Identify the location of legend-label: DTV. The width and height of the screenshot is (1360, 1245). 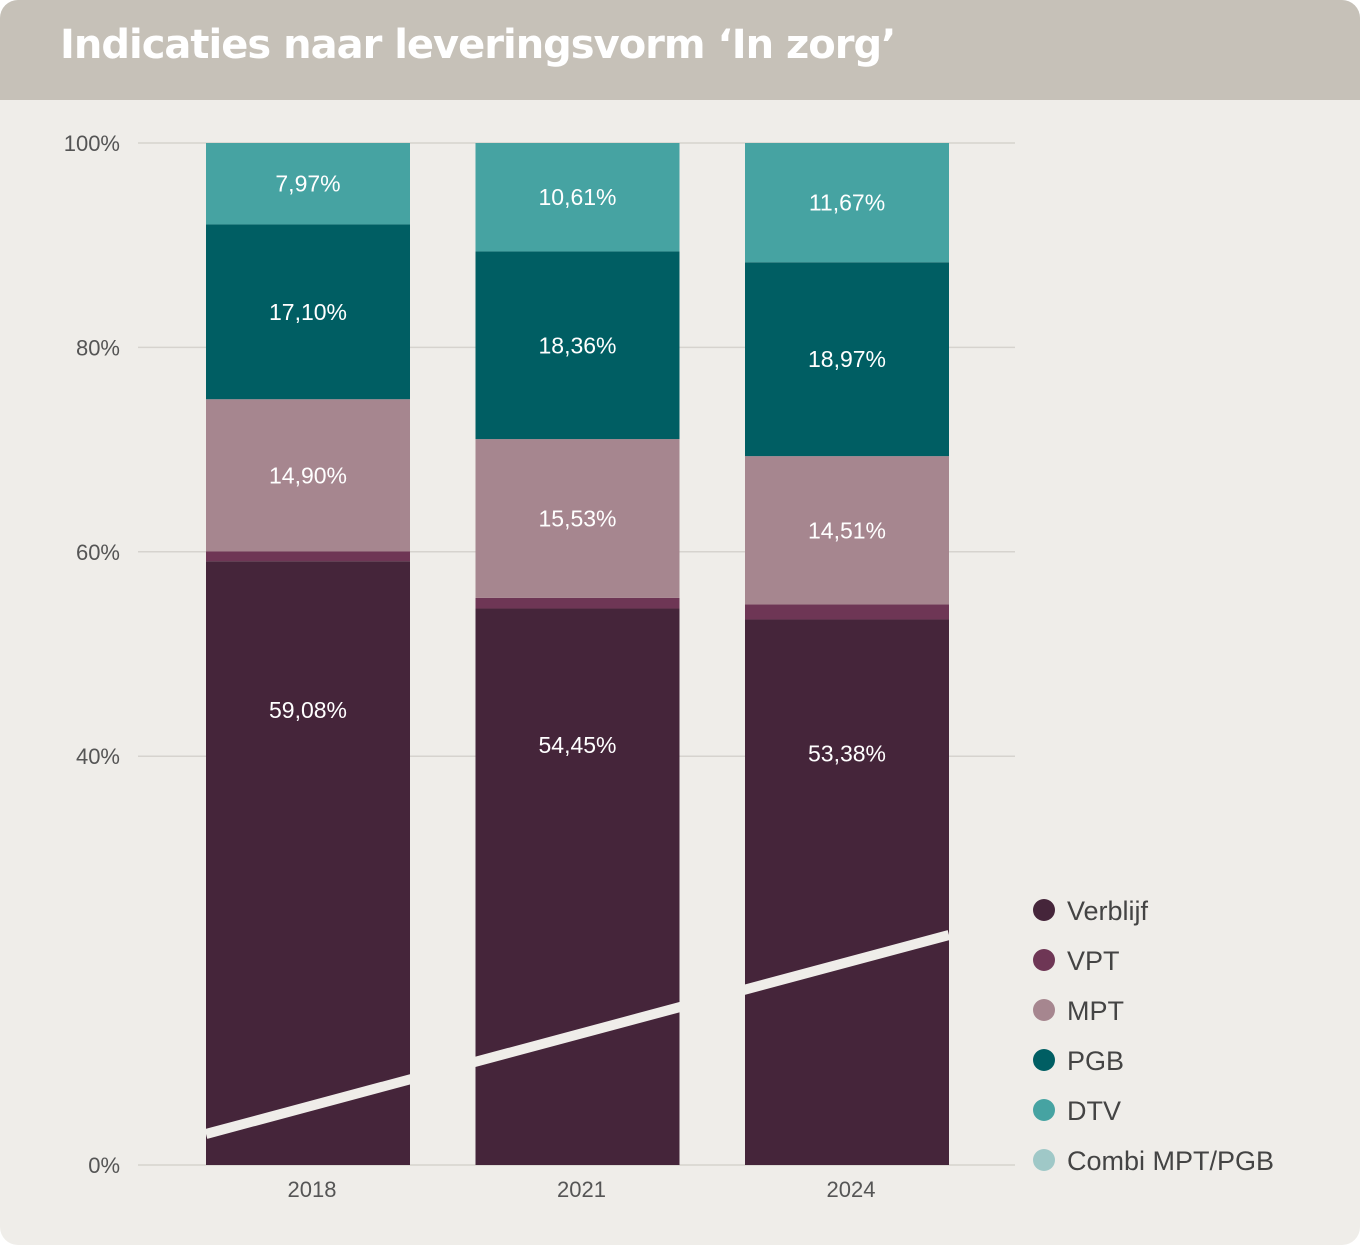
(1094, 1111).